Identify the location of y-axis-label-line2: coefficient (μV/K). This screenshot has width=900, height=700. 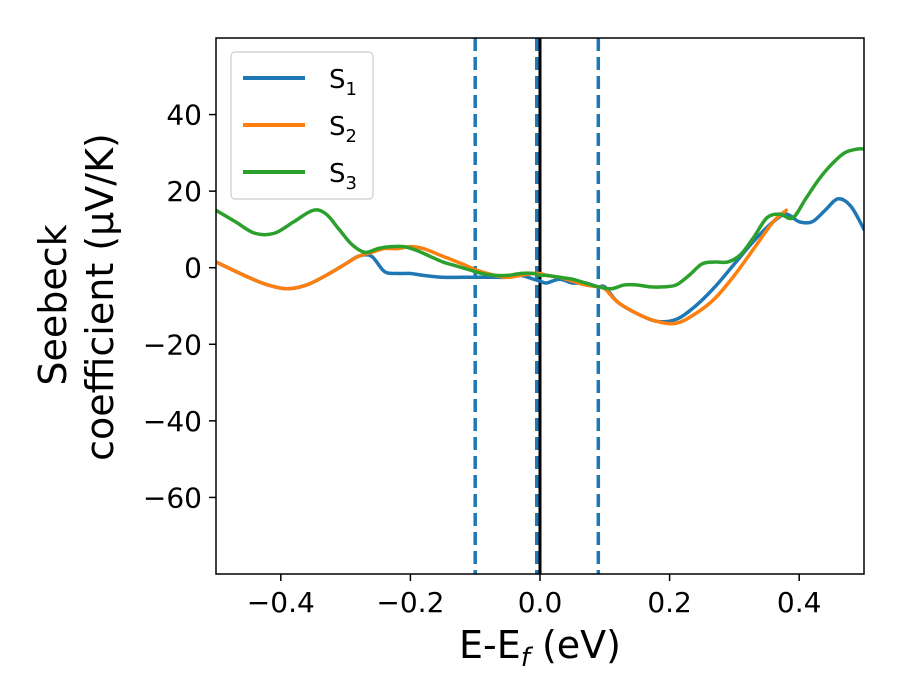
(100, 297).